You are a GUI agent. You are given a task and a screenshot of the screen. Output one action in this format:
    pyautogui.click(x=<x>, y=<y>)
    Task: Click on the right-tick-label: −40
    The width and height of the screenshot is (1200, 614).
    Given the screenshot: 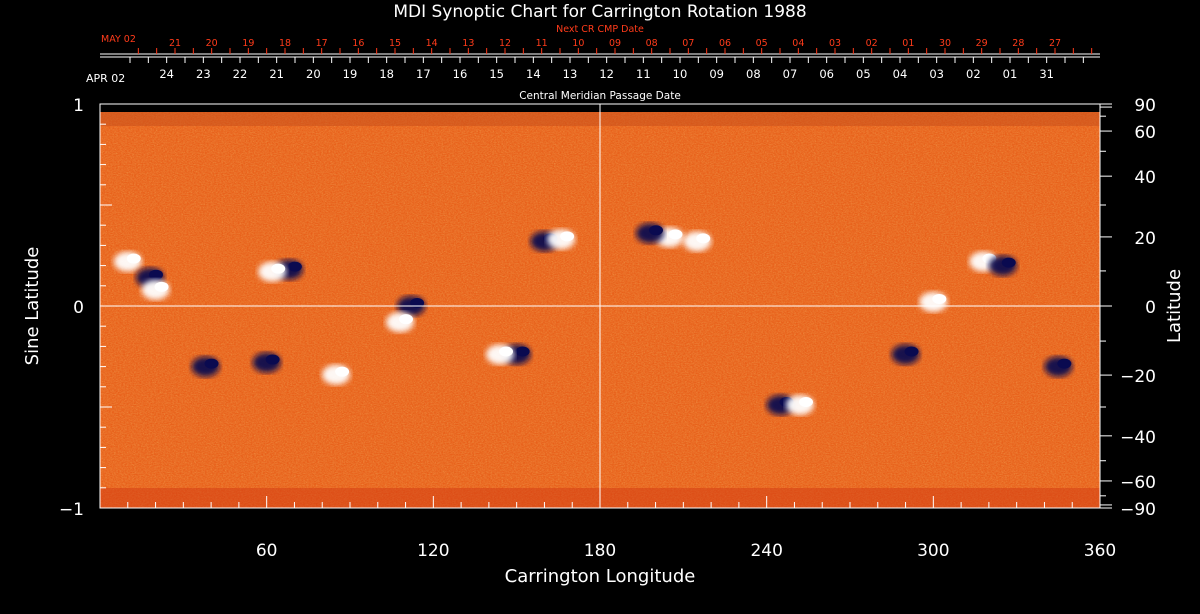 What is the action you would take?
    pyautogui.click(x=1138, y=438)
    